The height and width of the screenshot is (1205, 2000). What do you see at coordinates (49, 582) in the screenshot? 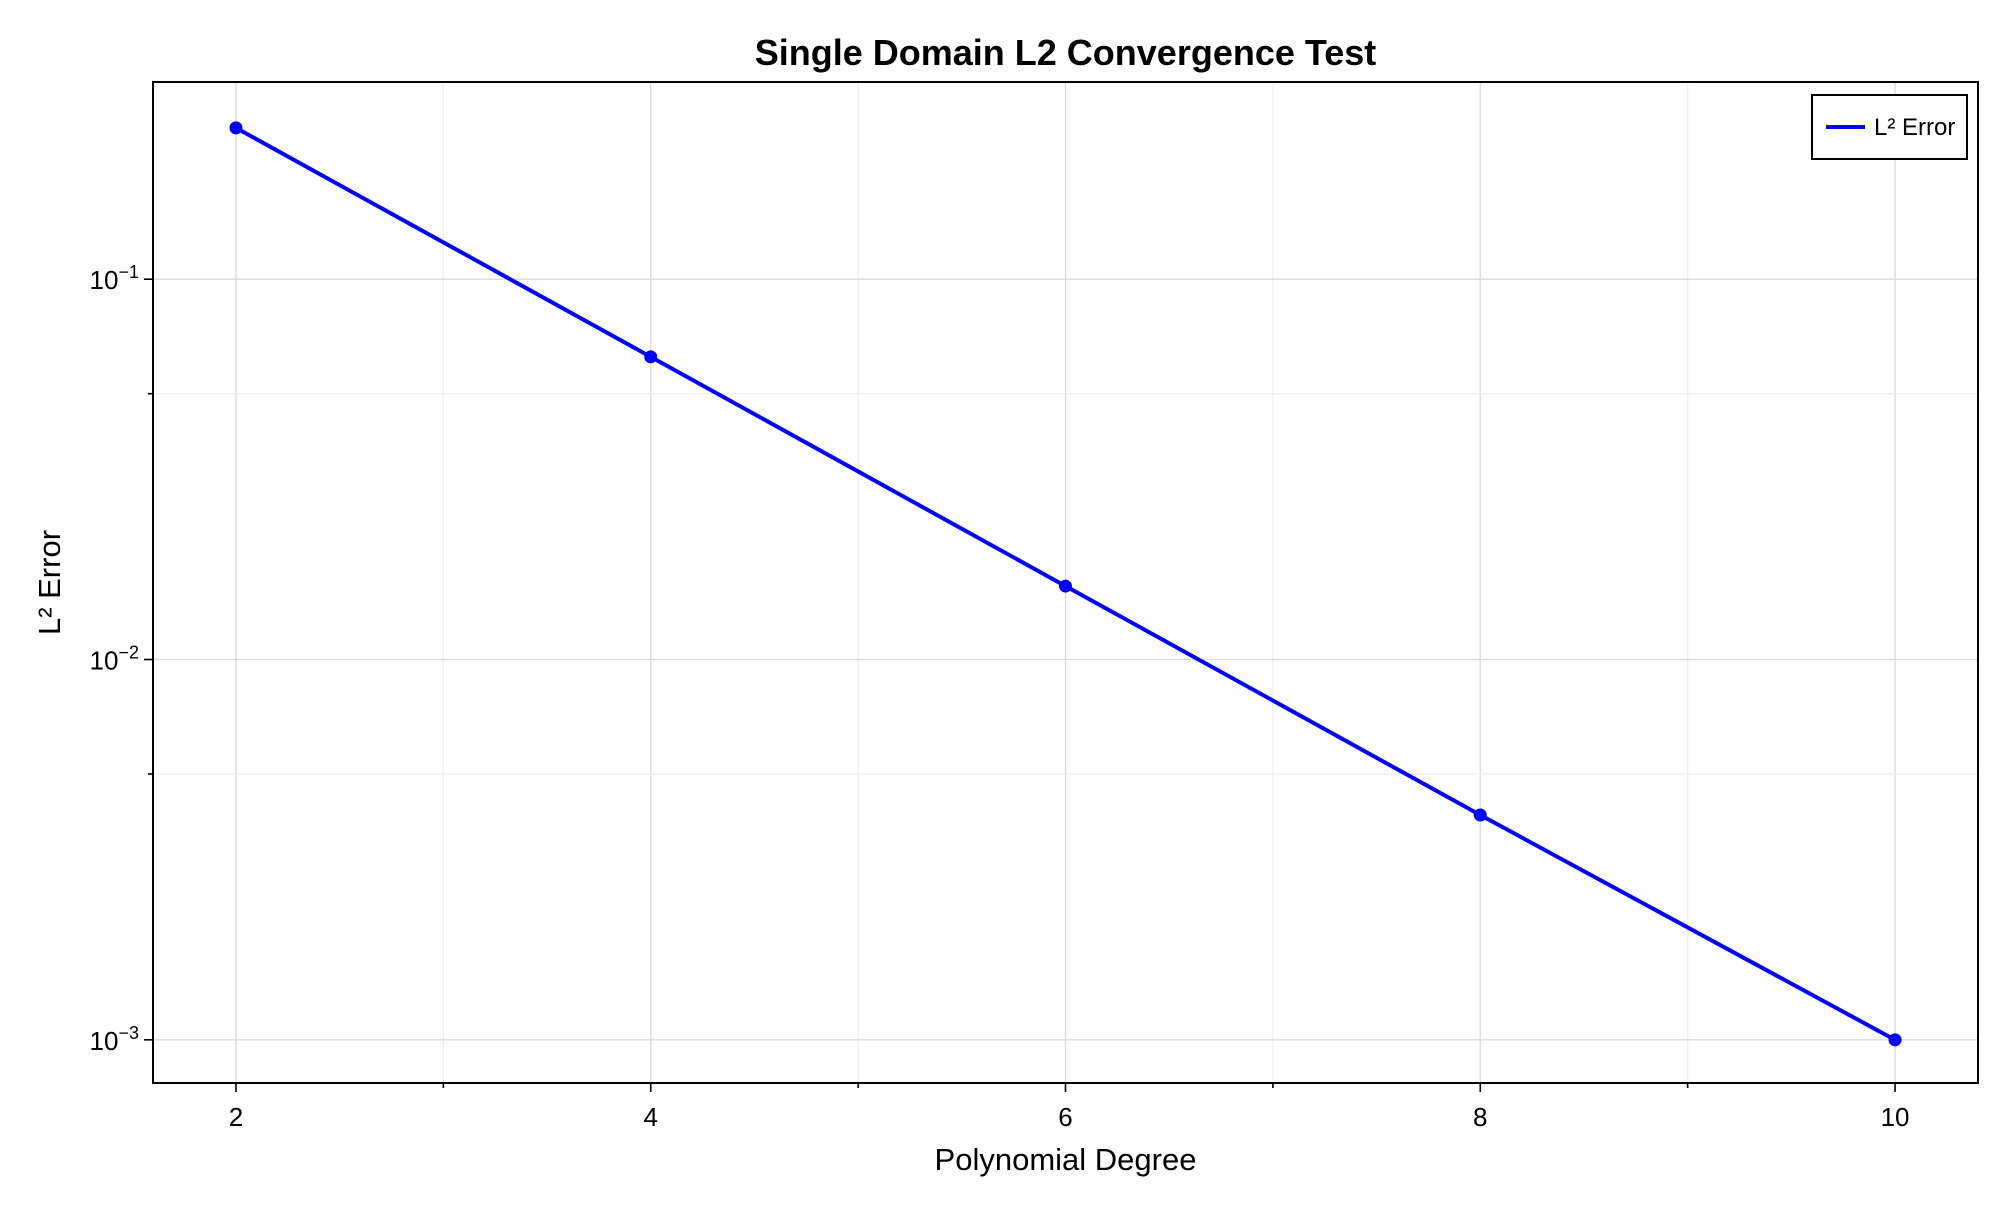
I see `y-axis-label: L² Error` at bounding box center [49, 582].